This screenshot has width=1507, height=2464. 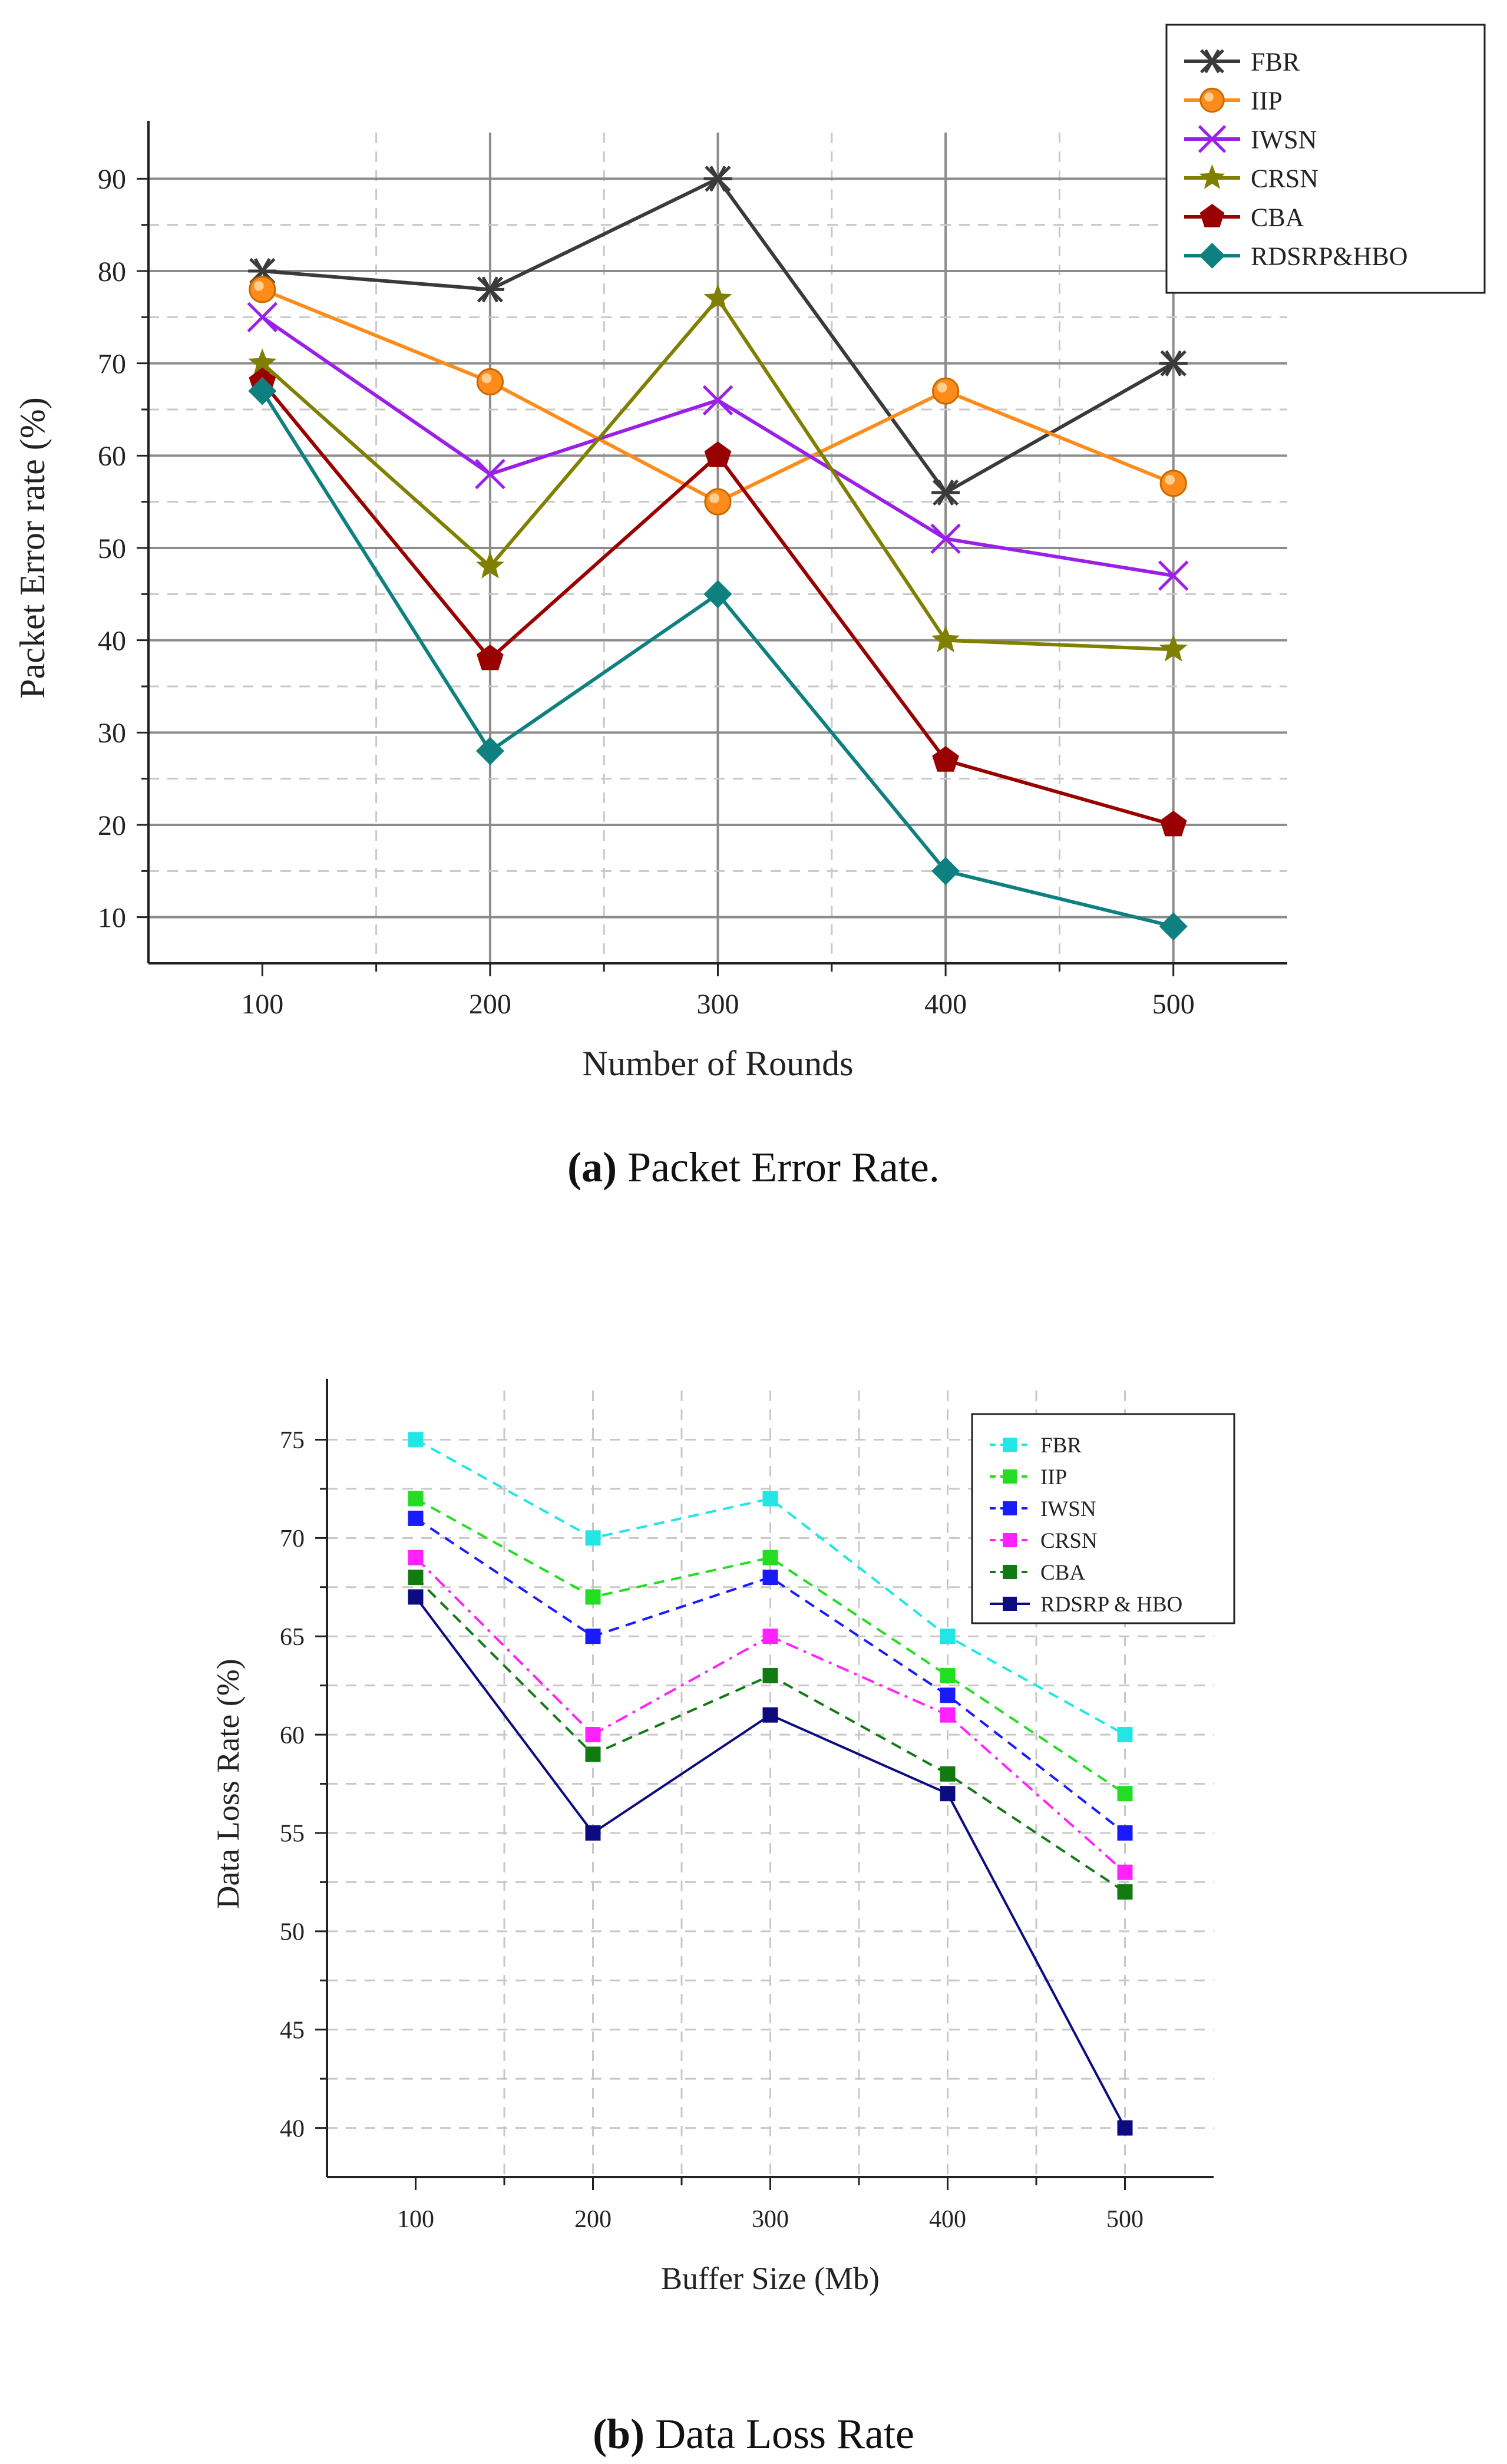 I want to click on chart-a-y-tick-label: 90, so click(x=112, y=180).